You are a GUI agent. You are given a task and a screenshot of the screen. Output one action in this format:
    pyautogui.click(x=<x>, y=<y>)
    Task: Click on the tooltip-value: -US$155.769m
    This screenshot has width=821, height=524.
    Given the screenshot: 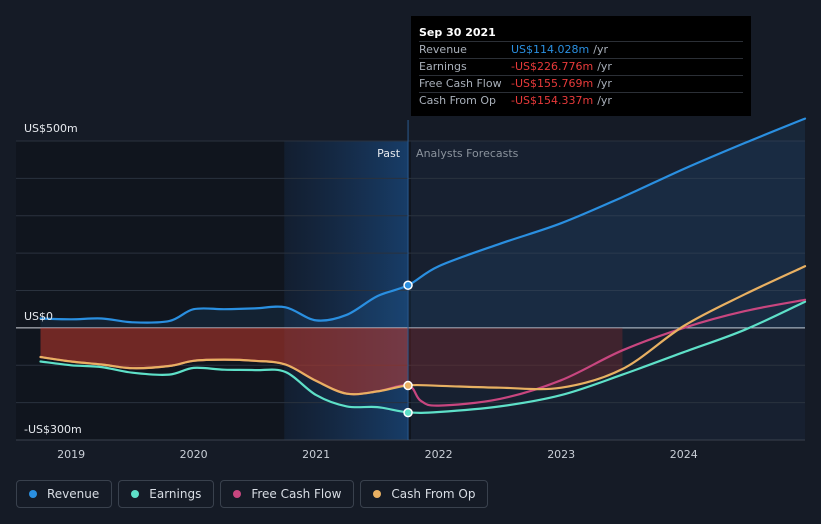 What is the action you would take?
    pyautogui.click(x=552, y=83)
    